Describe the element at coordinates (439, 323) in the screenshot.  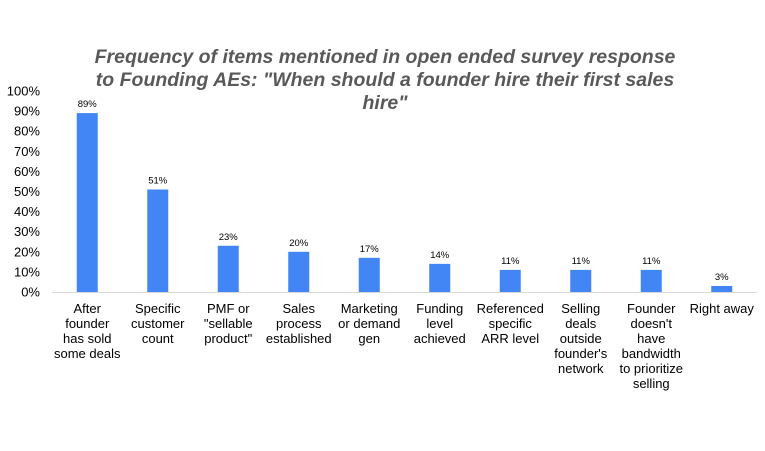
I see `category-label: level` at that location.